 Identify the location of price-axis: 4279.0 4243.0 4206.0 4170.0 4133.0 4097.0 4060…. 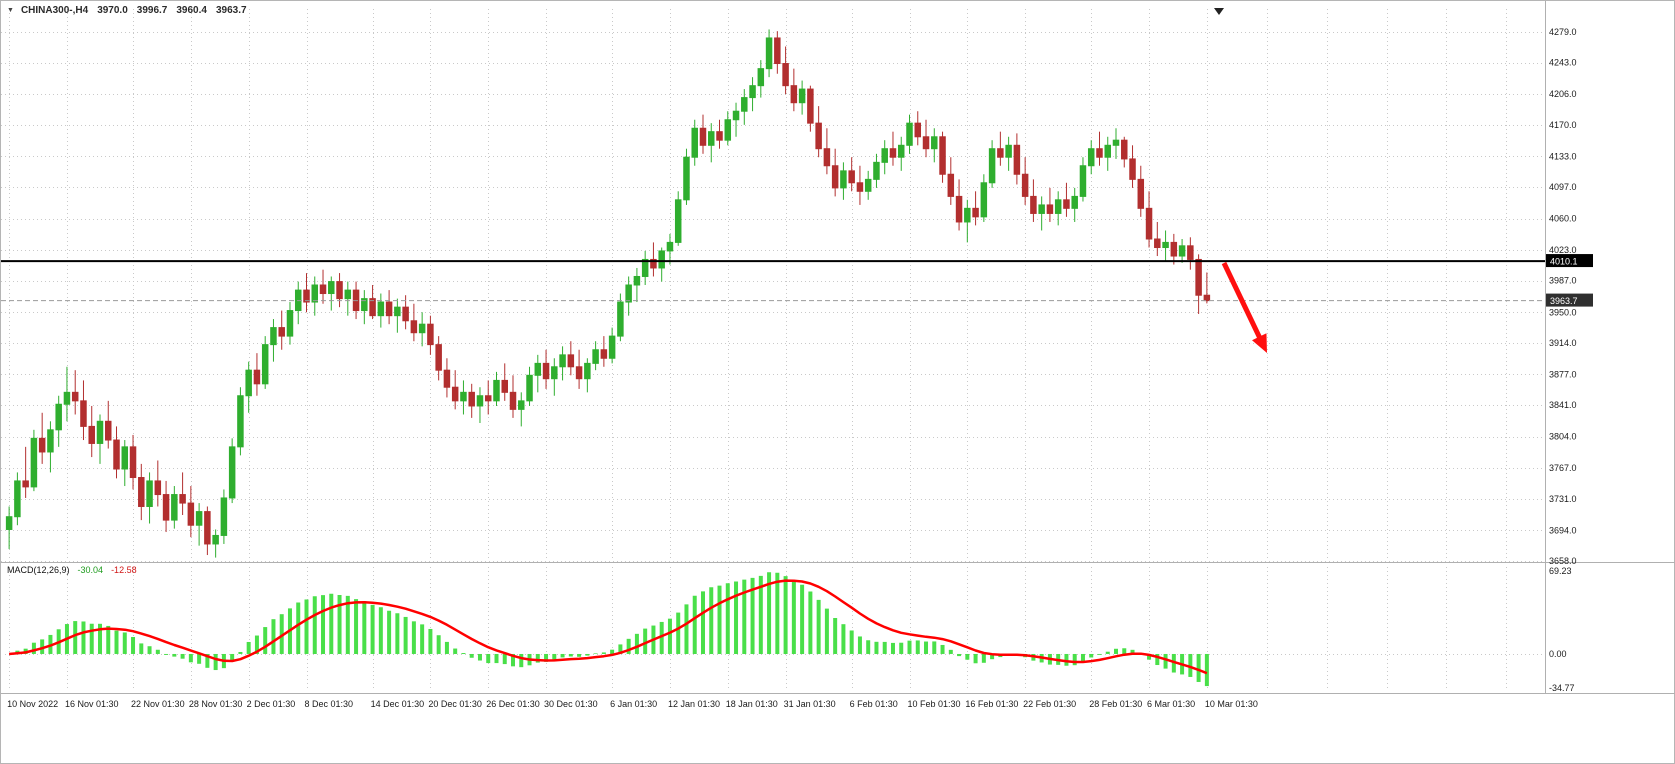
(1563, 296).